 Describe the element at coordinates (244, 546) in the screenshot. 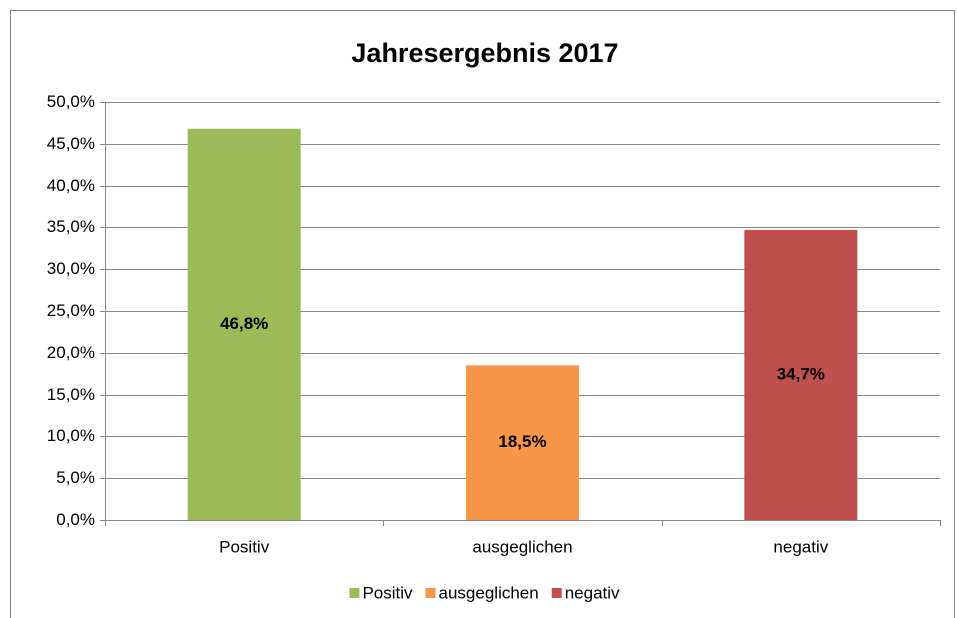

I see `x-tick-label: Positiv` at that location.